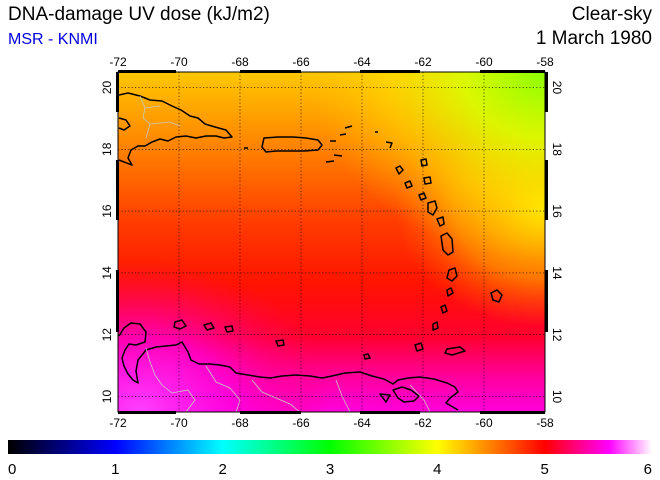 This screenshot has height=480, width=660. Describe the element at coordinates (648, 469) in the screenshot. I see `colorbar-tick-label: 6` at that location.